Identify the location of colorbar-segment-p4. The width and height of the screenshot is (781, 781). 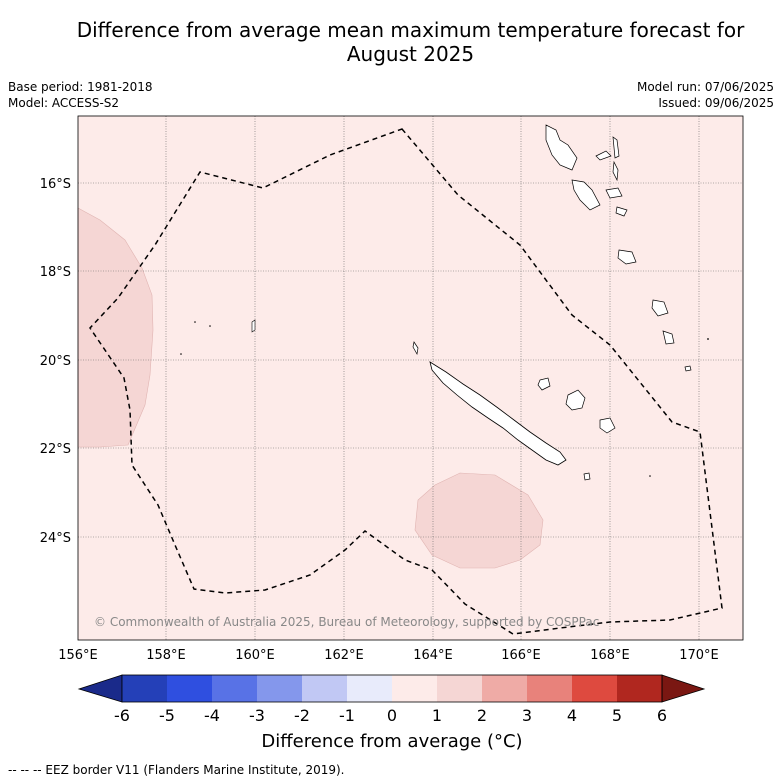
(549, 688).